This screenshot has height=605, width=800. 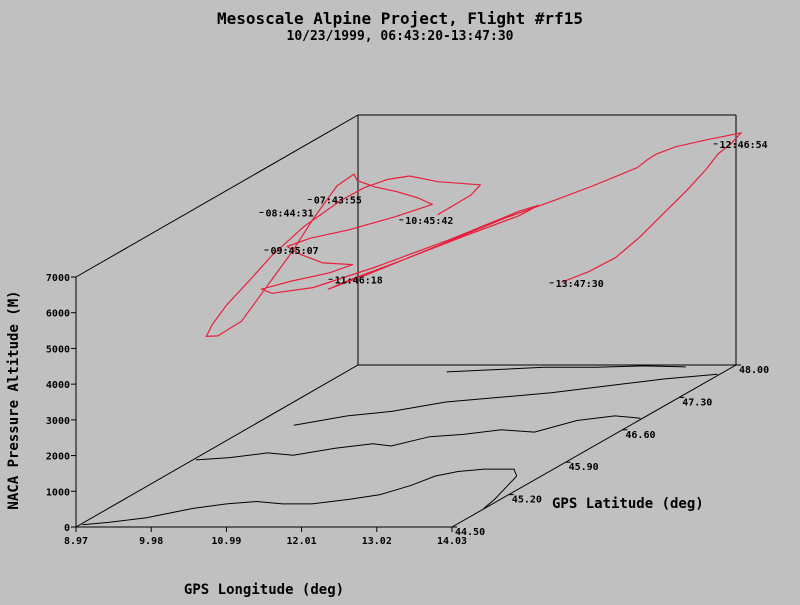 I want to click on y-tick-label: 45.20, so click(x=527, y=500).